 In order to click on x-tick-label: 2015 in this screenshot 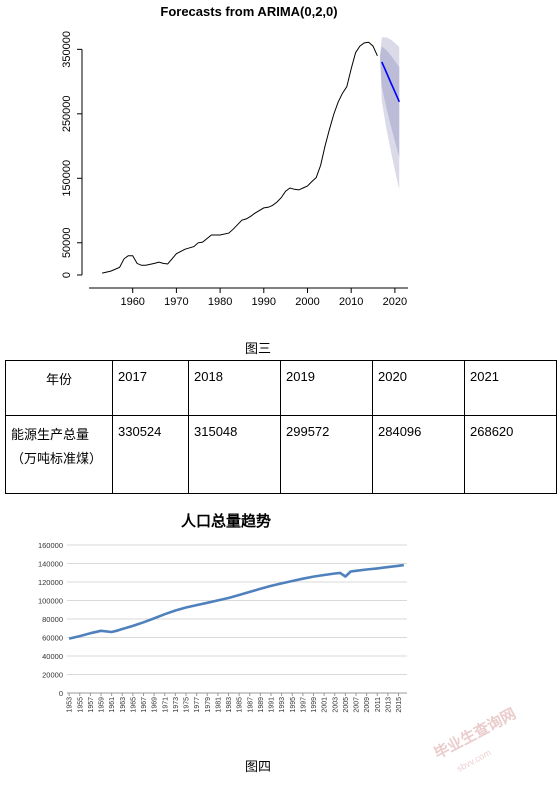, I will do `click(399, 705)`.